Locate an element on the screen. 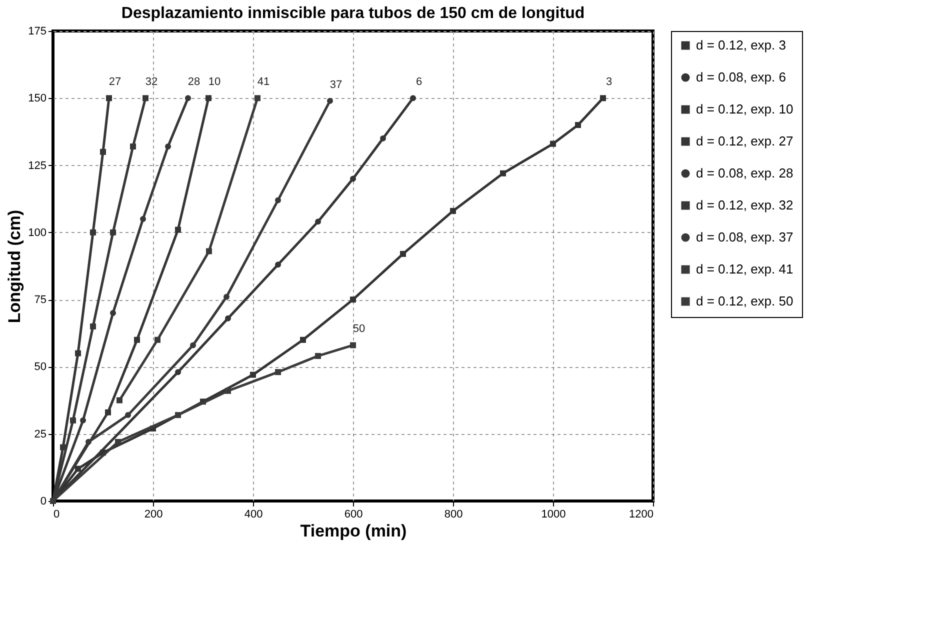 The image size is (950, 618). y-tick-label: 25 is located at coordinates (40, 434).